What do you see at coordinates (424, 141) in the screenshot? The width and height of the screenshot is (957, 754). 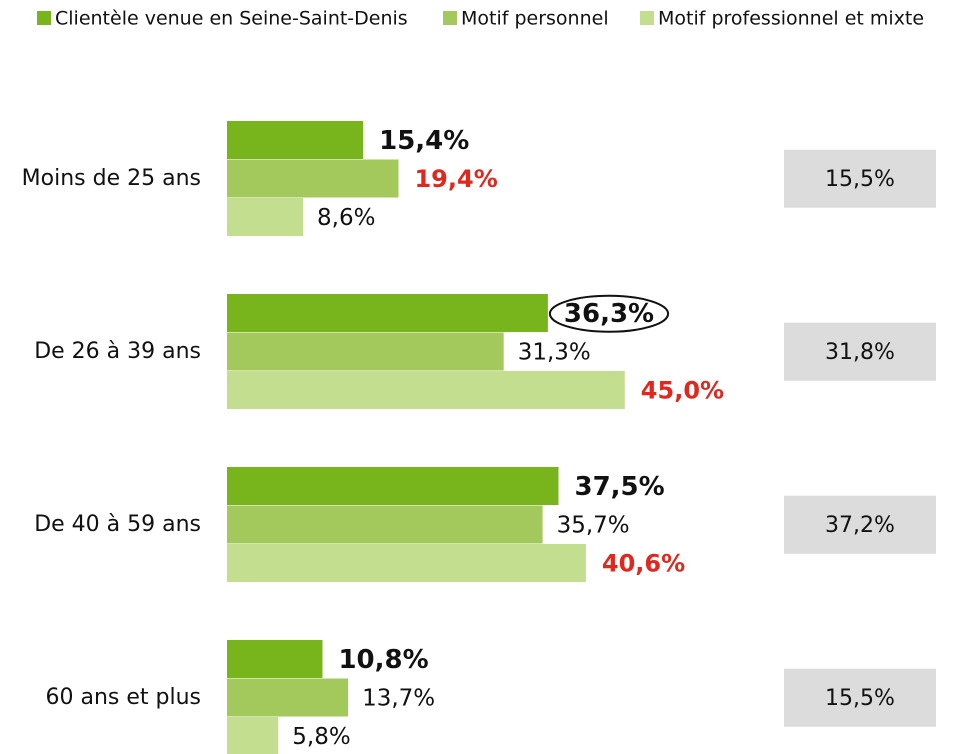 I see `data-label: 15,4%` at bounding box center [424, 141].